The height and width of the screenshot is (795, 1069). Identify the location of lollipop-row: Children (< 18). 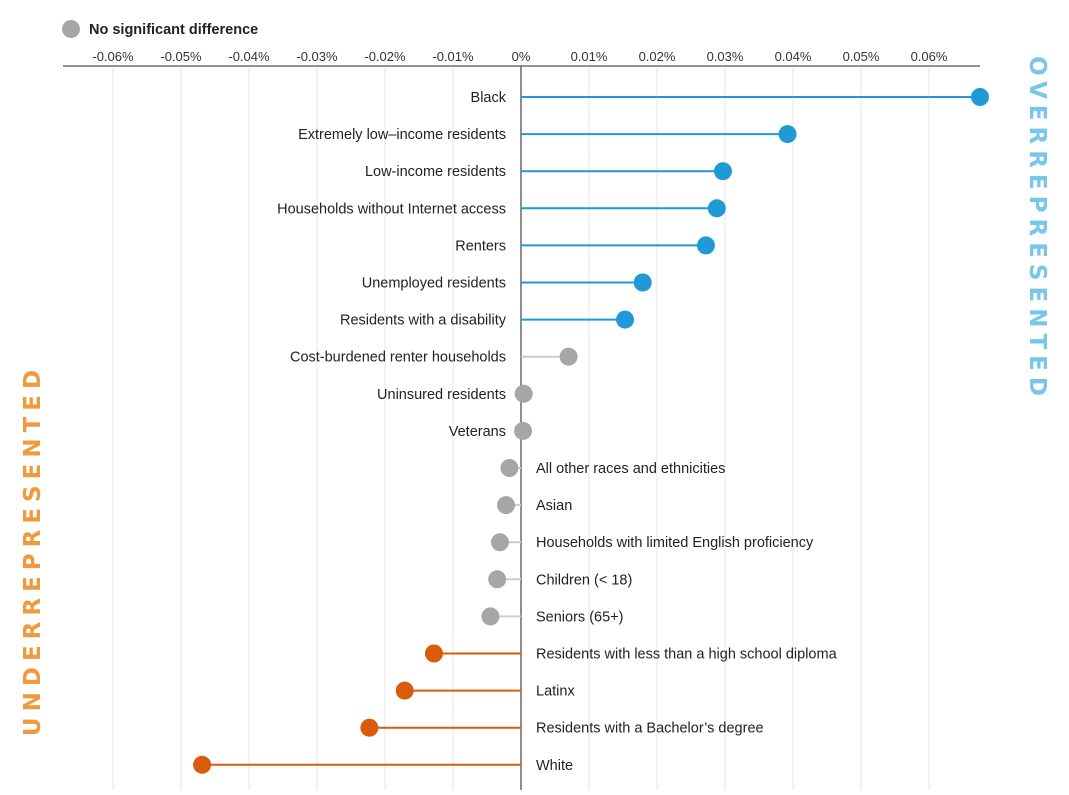
(560, 579).